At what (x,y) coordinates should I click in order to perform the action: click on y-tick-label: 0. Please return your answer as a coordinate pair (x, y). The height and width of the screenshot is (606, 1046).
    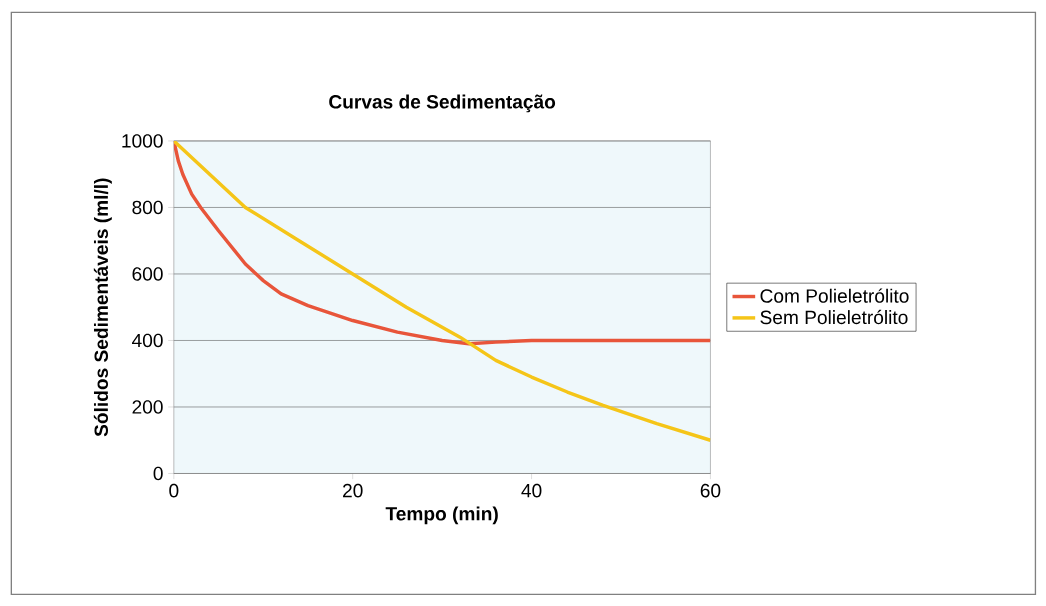
    Looking at the image, I should click on (158, 473).